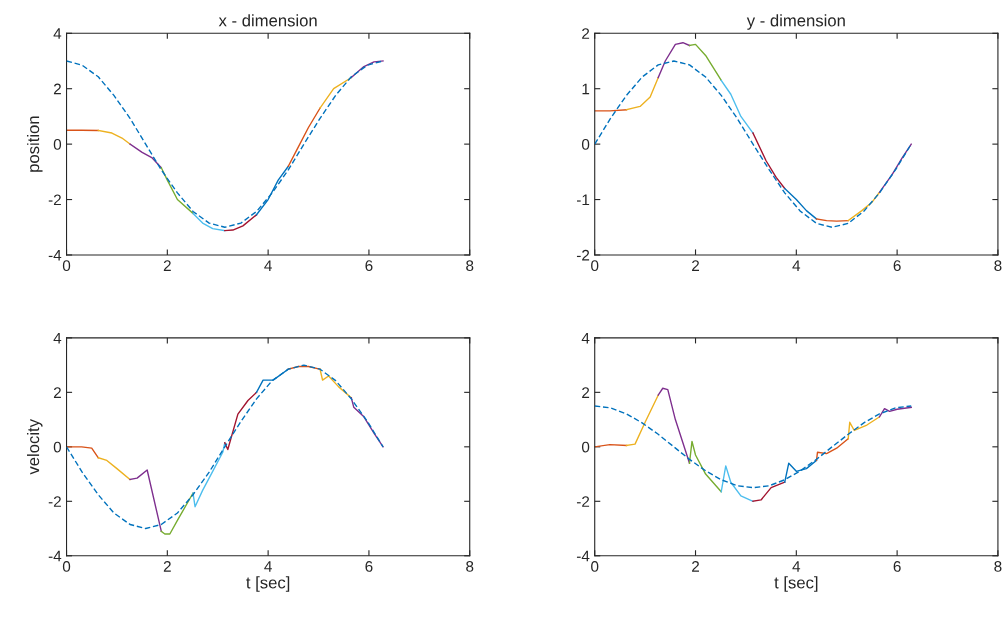 The height and width of the screenshot is (628, 1008). What do you see at coordinates (34, 447) in the screenshot?
I see `y-axis-title: velocity` at bounding box center [34, 447].